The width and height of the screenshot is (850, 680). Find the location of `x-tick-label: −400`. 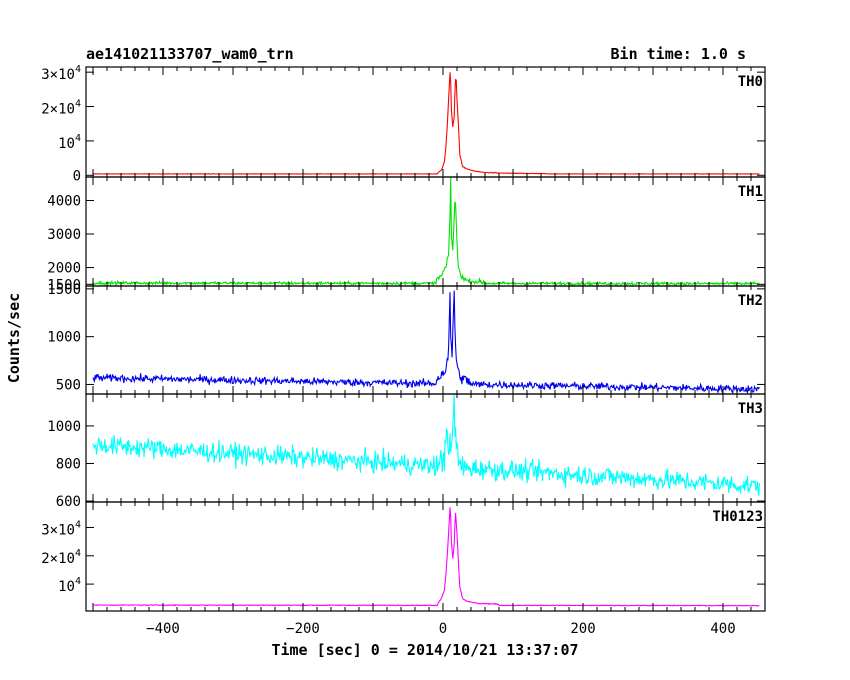

x-tick-label: −400 is located at coordinates (163, 629).